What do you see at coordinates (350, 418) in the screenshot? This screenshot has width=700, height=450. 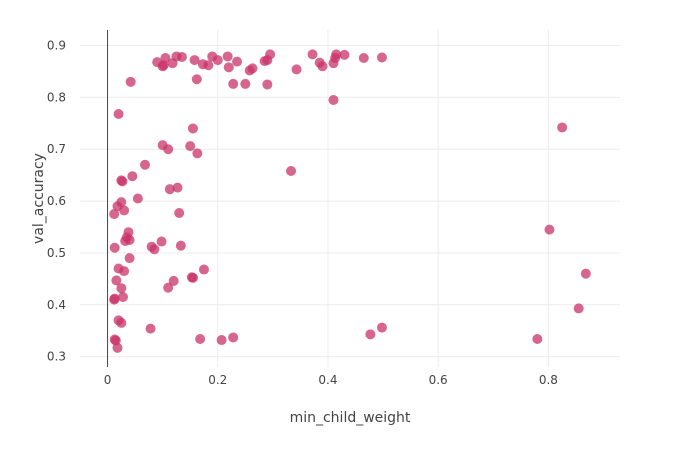 I see `x-axis-title: min_child_weight` at bounding box center [350, 418].